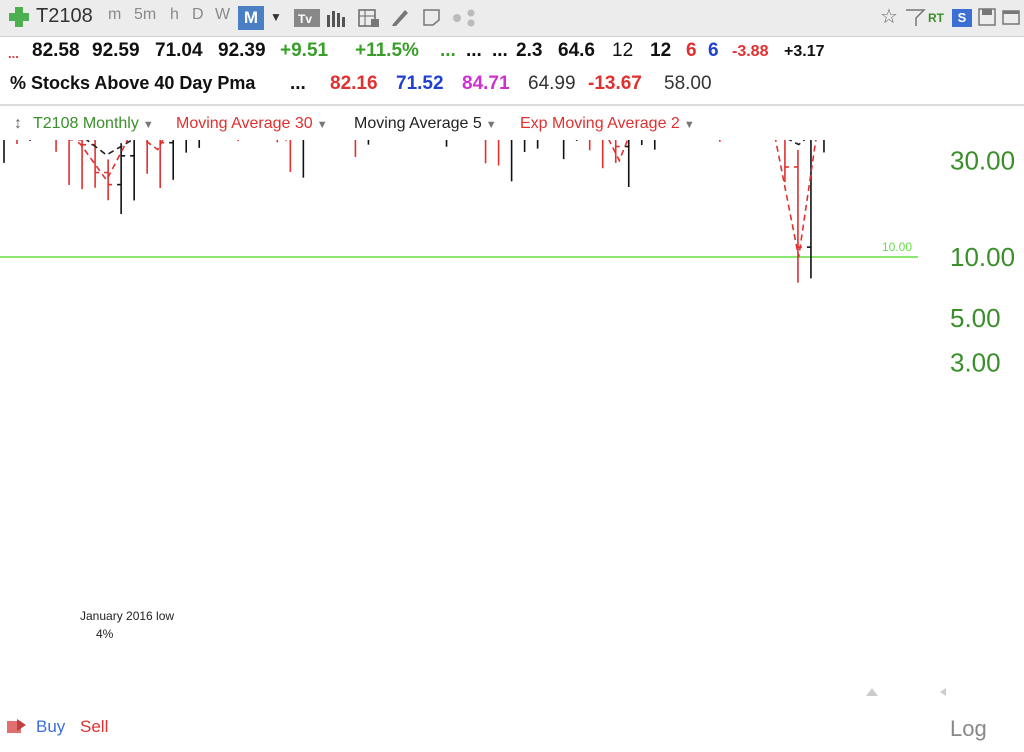  What do you see at coordinates (400, 17) in the screenshot?
I see `draw-pencil-icon` at bounding box center [400, 17].